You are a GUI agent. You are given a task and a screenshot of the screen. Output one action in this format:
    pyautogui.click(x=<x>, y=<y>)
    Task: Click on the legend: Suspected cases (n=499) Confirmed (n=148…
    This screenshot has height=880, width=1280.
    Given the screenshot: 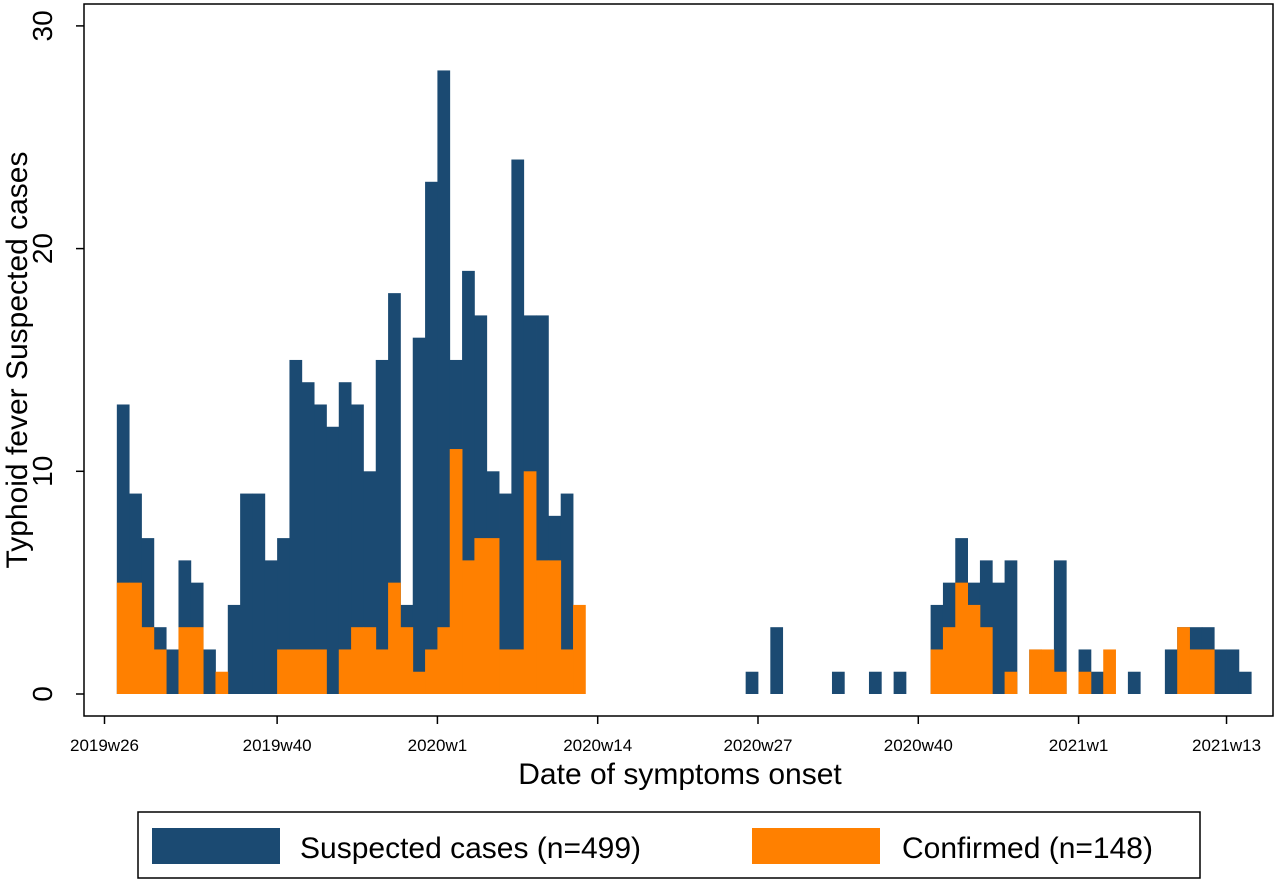 What is the action you would take?
    pyautogui.click(x=669, y=845)
    